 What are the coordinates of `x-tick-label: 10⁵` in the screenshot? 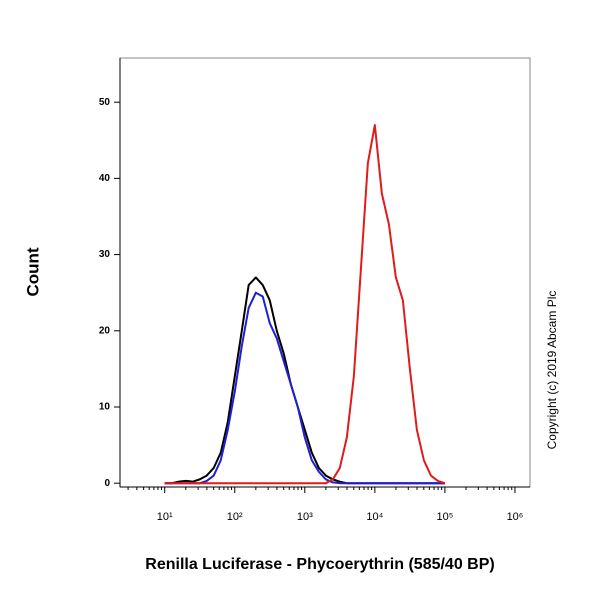 It's located at (445, 517).